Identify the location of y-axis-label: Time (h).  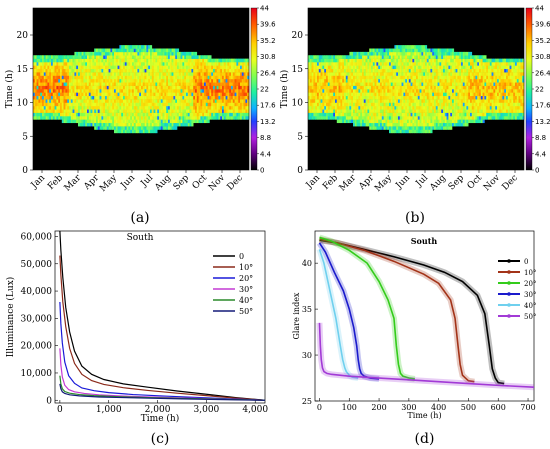
(9, 89).